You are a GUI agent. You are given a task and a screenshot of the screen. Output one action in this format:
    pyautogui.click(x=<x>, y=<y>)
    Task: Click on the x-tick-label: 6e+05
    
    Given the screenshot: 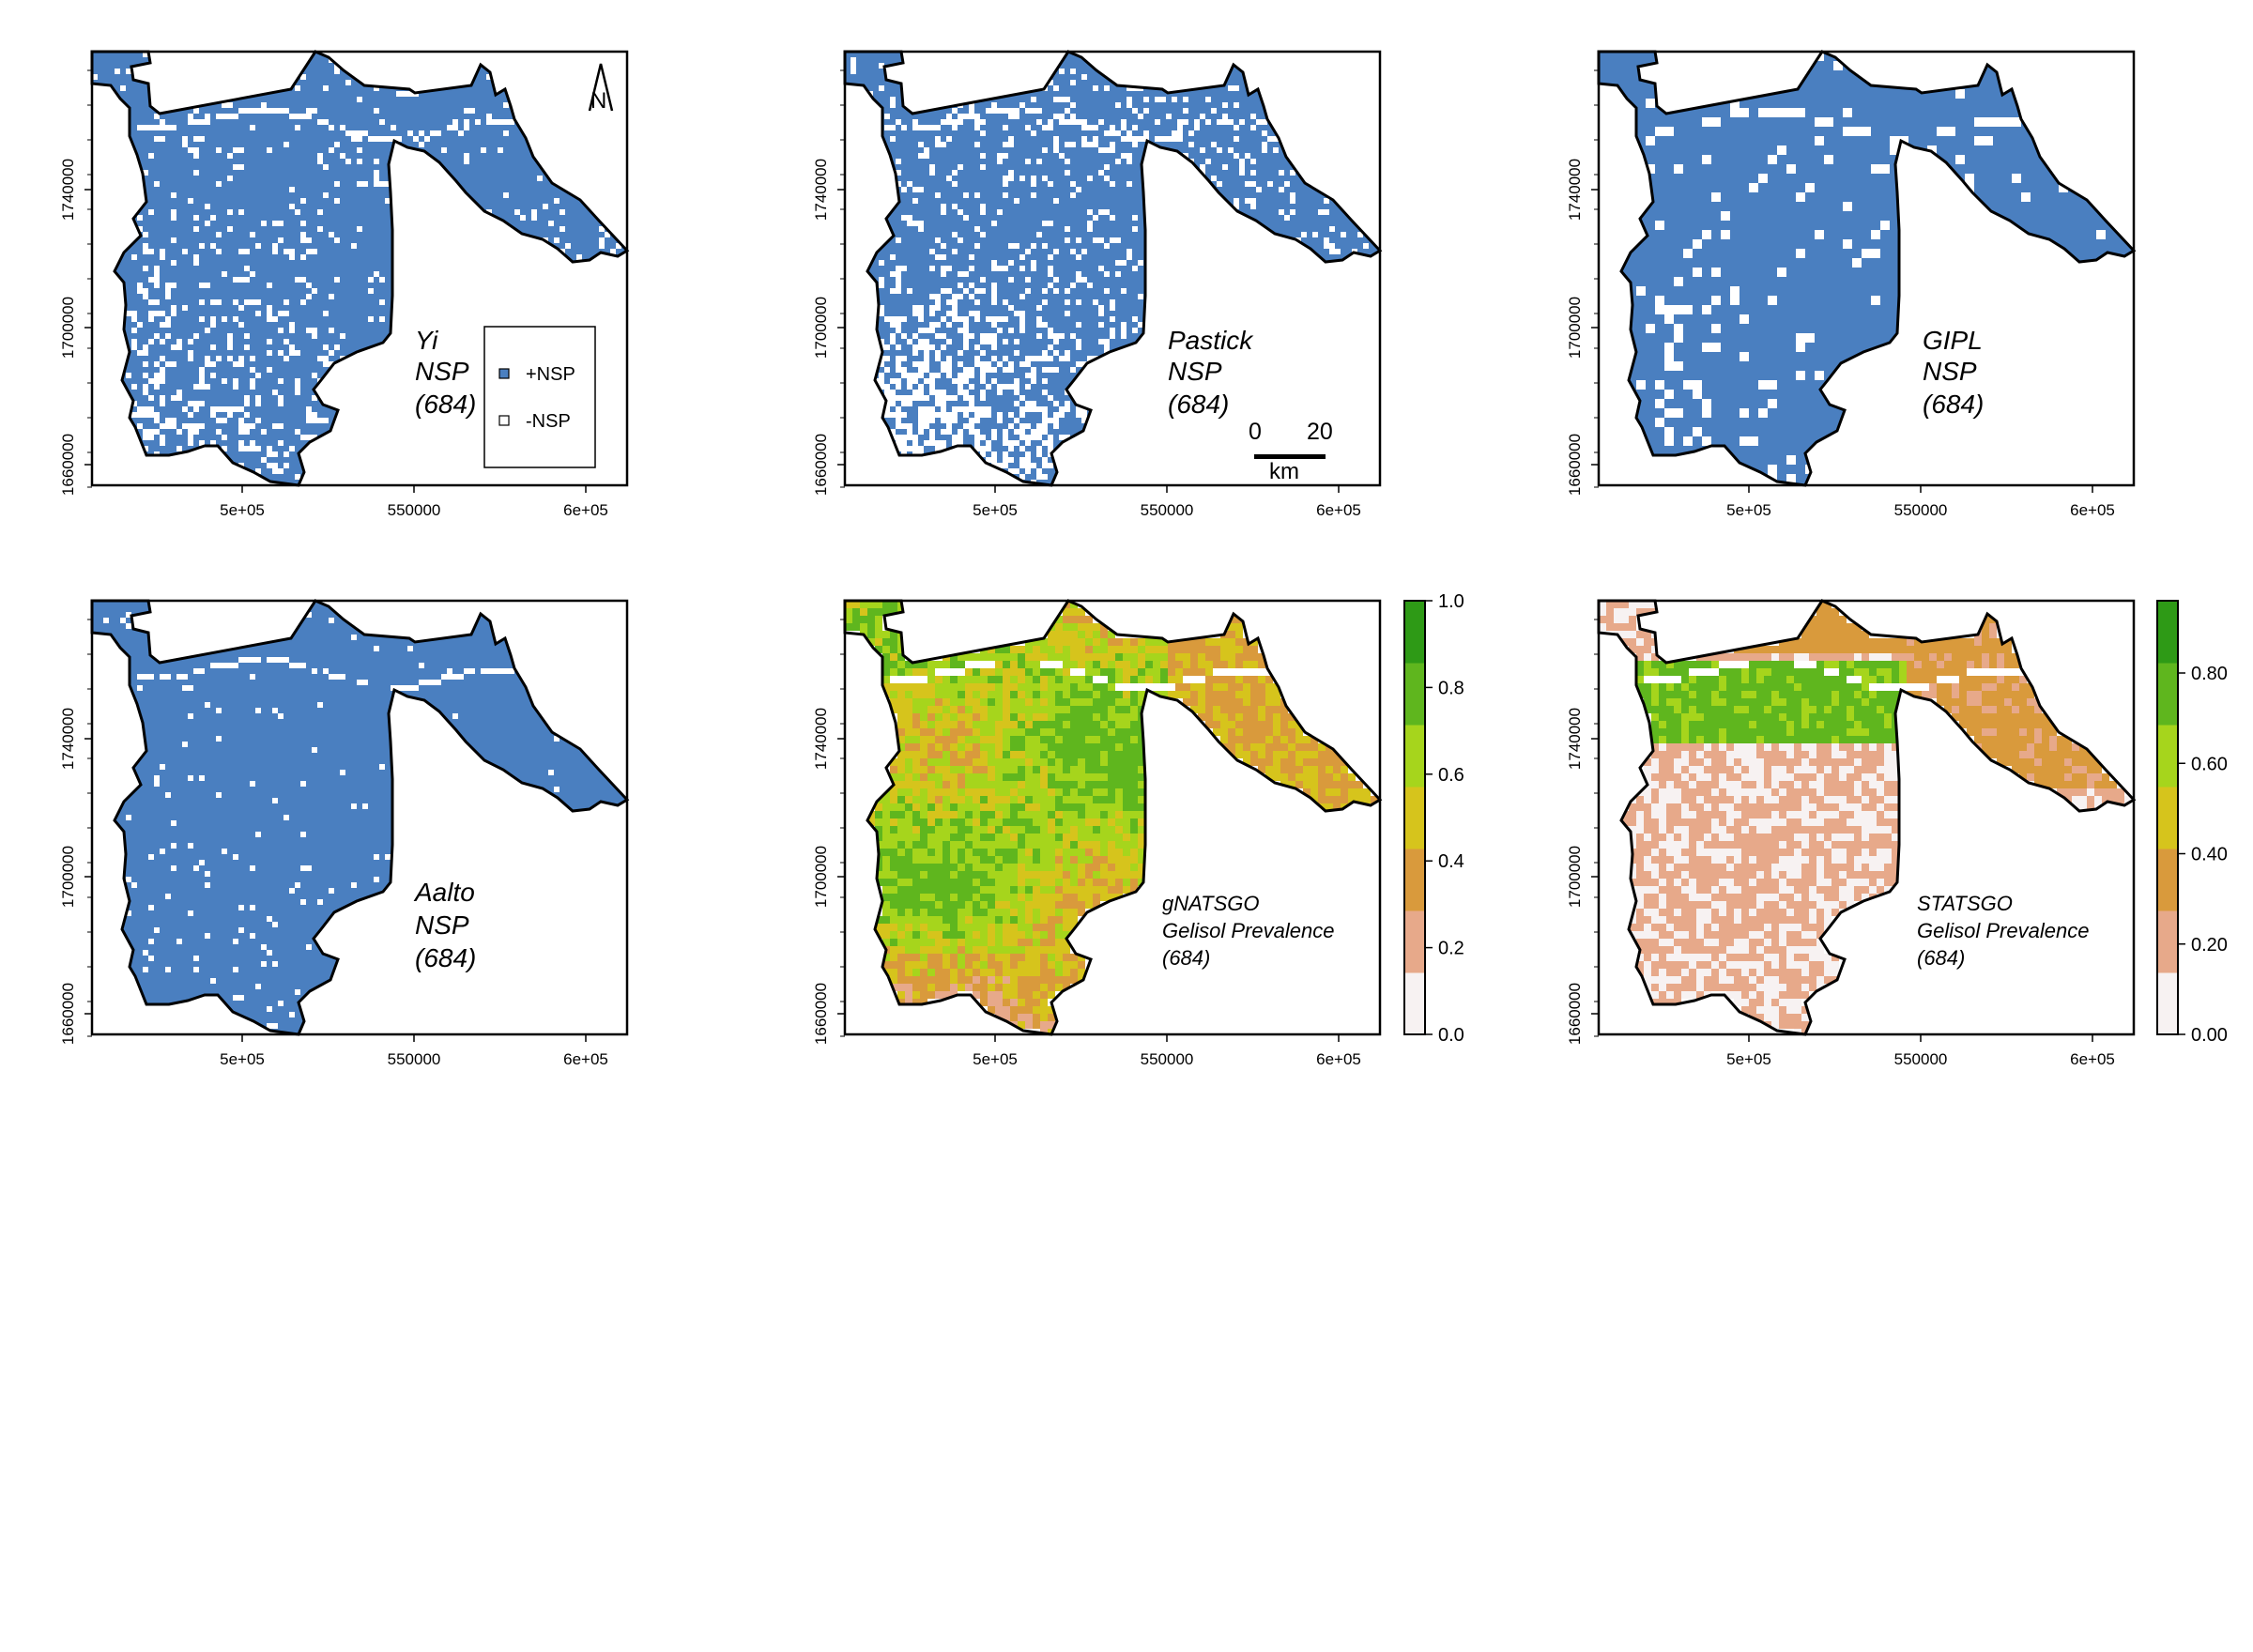 What is the action you would take?
    pyautogui.click(x=585, y=510)
    